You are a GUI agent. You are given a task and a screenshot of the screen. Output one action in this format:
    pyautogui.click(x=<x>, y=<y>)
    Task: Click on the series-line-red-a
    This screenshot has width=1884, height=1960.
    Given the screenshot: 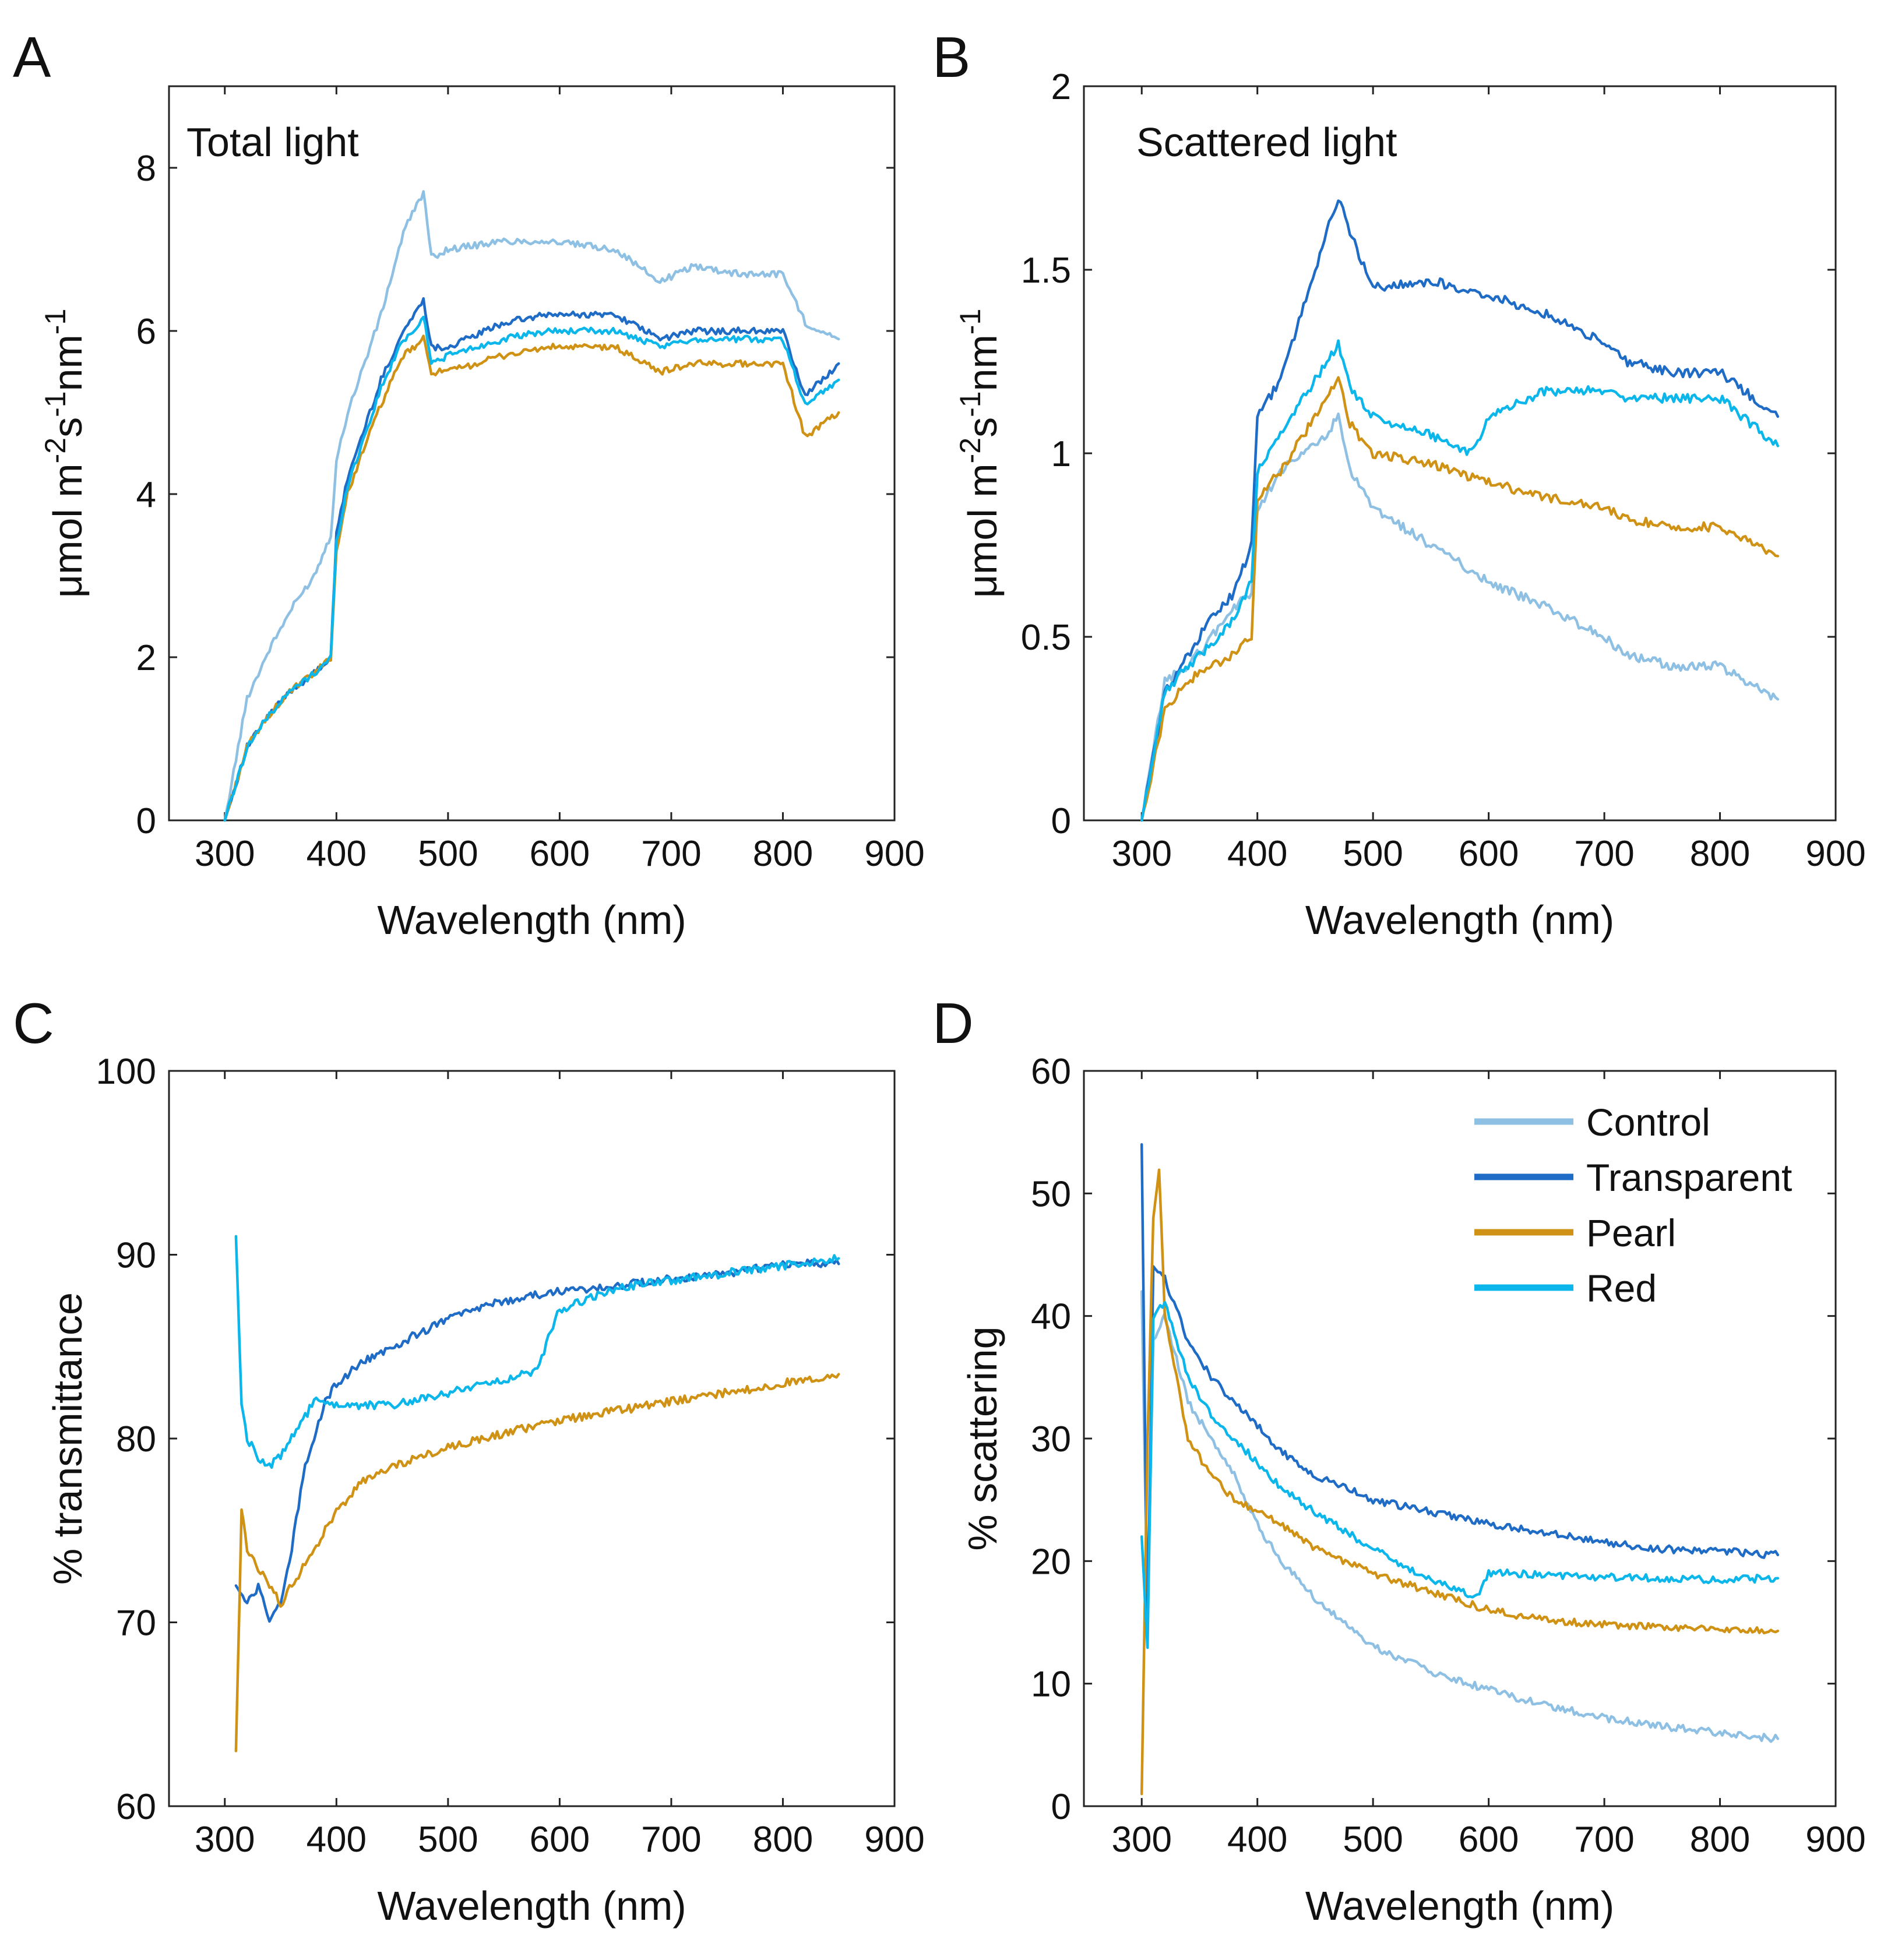 What is the action you would take?
    pyautogui.click(x=531, y=568)
    